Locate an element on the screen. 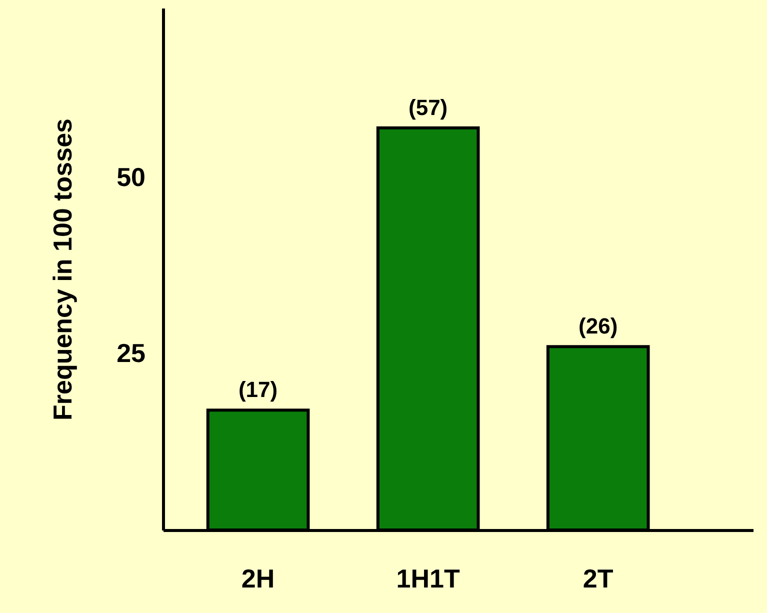 The width and height of the screenshot is (767, 613). y-tick-label: 50 is located at coordinates (131, 177).